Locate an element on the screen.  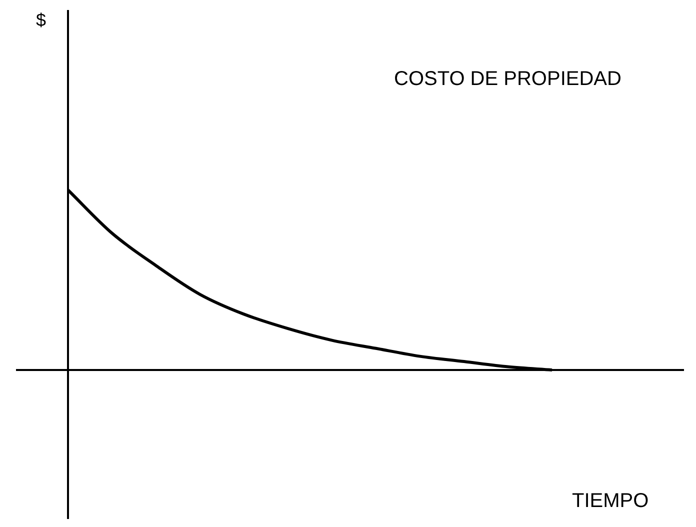
chart-title: COSTO DE PROPIEDAD is located at coordinates (508, 79).